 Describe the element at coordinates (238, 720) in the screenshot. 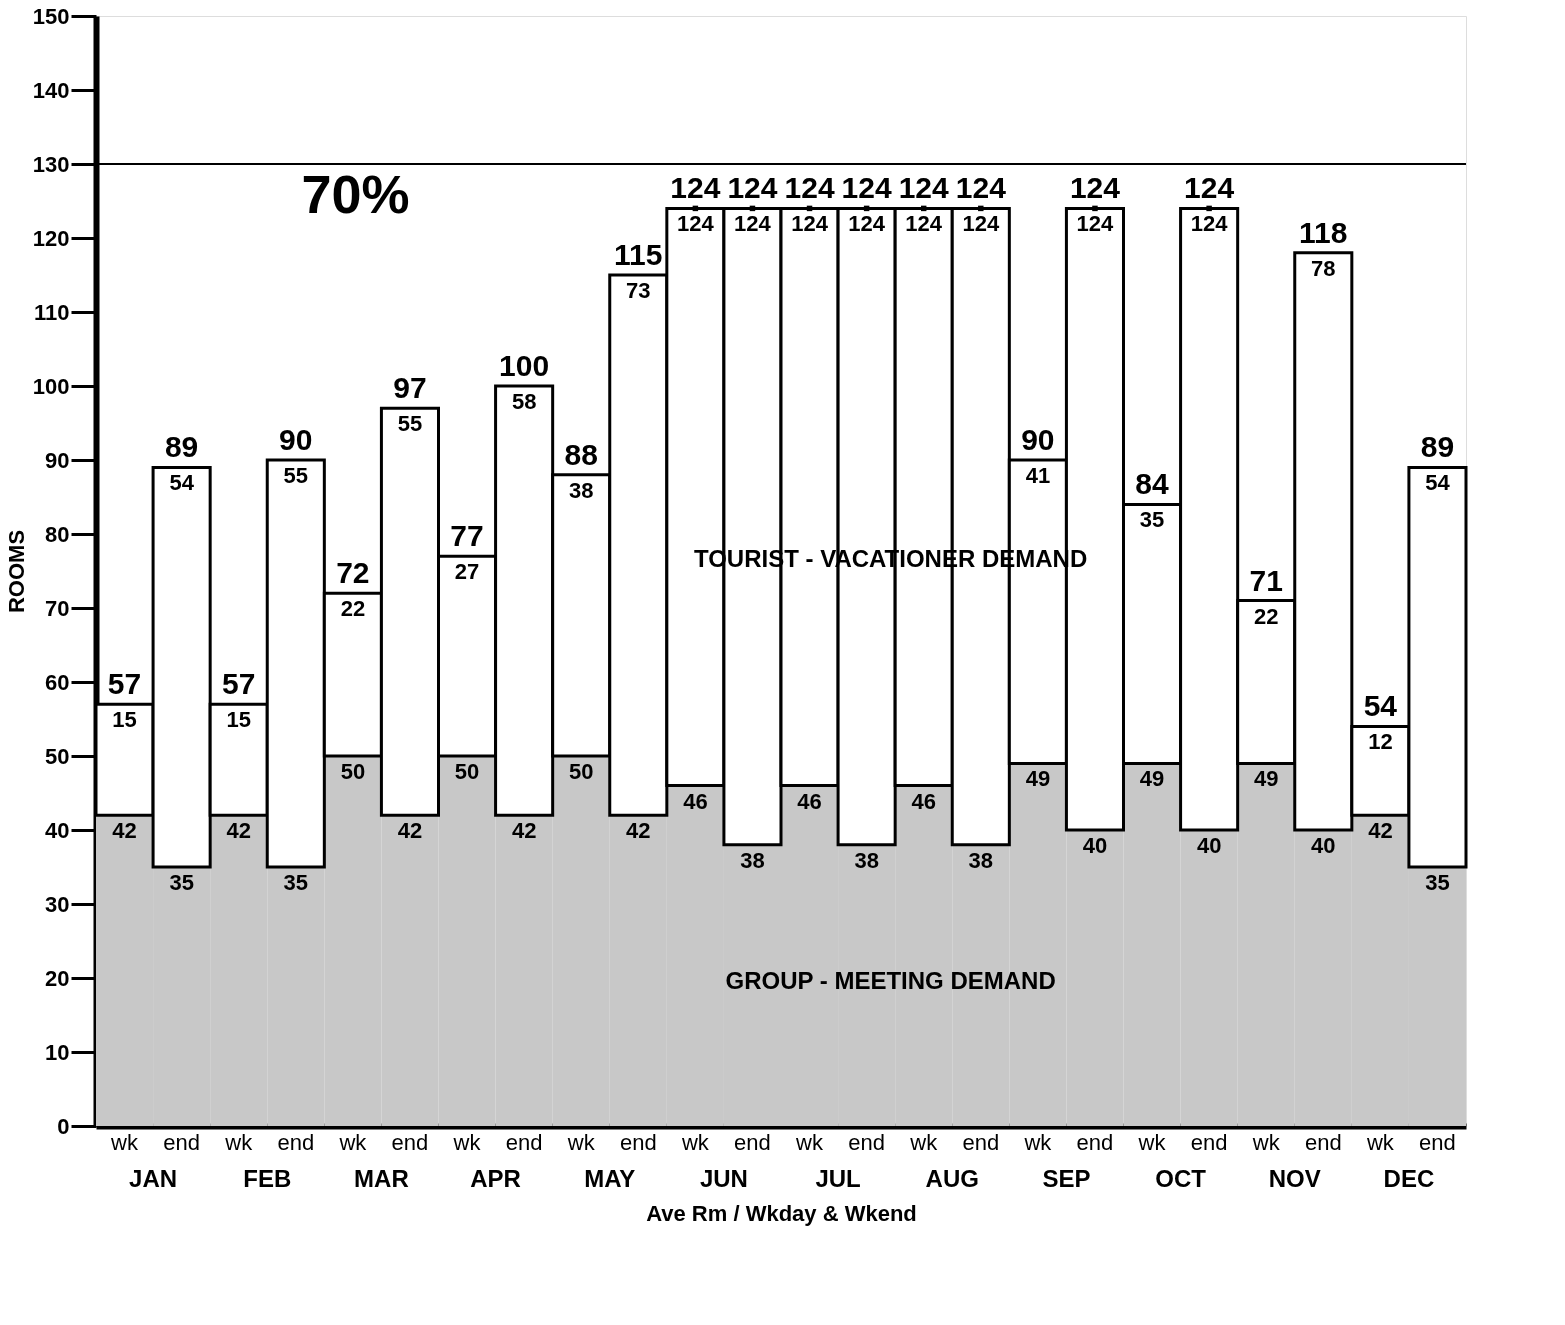

I see `data-label: 15` at that location.